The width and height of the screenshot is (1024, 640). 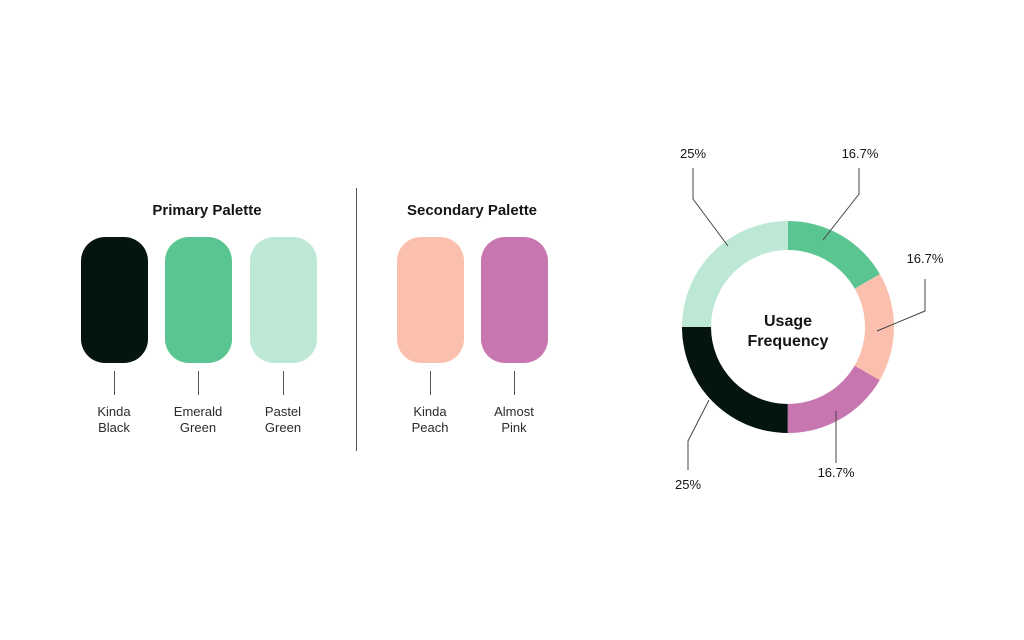 What do you see at coordinates (874, 327) in the screenshot?
I see `donut-slice-kinda-peach` at bounding box center [874, 327].